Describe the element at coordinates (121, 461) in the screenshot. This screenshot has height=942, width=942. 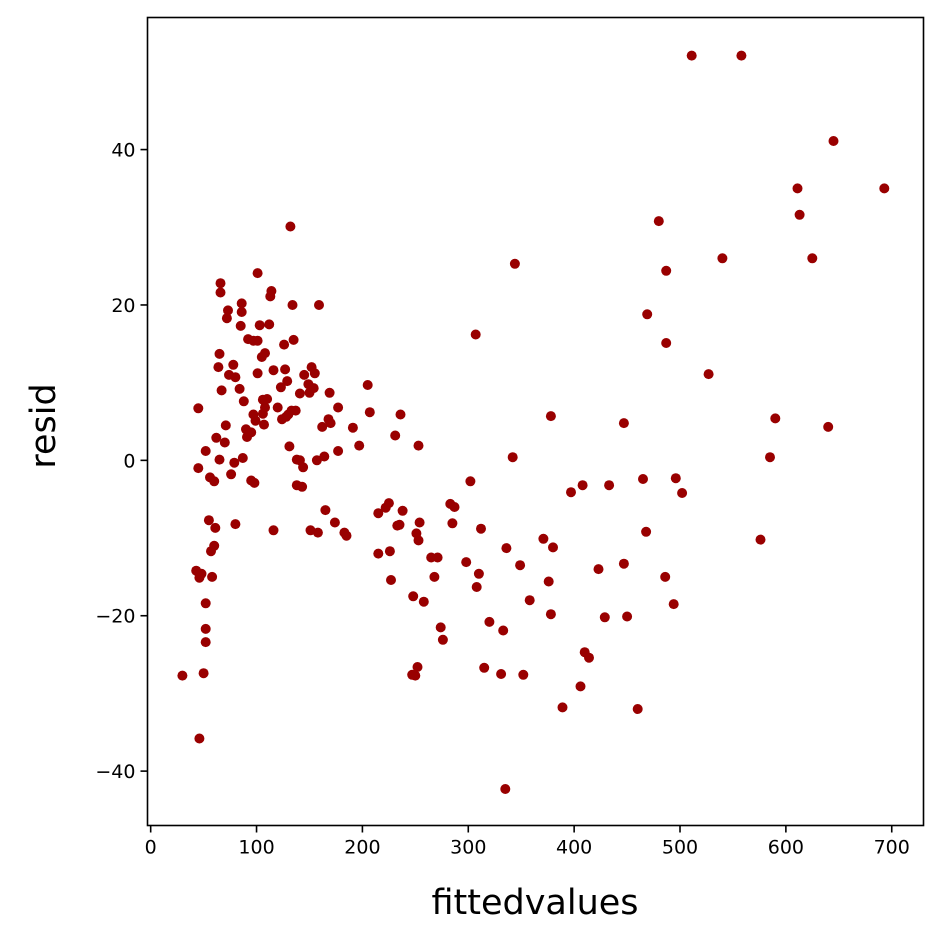
I see `y-axis: −40 −20 0 20 40` at that location.